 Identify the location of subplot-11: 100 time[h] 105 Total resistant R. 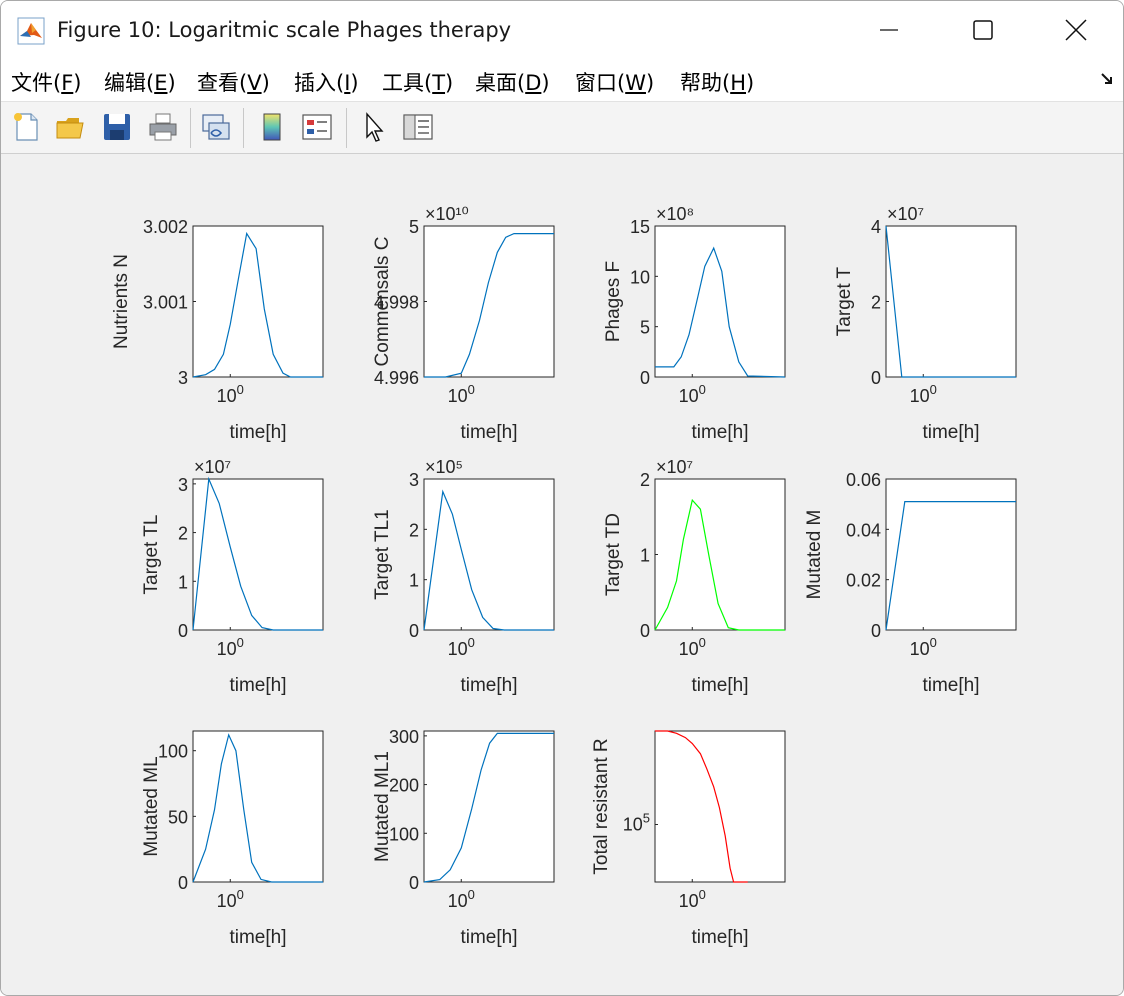
(688, 839).